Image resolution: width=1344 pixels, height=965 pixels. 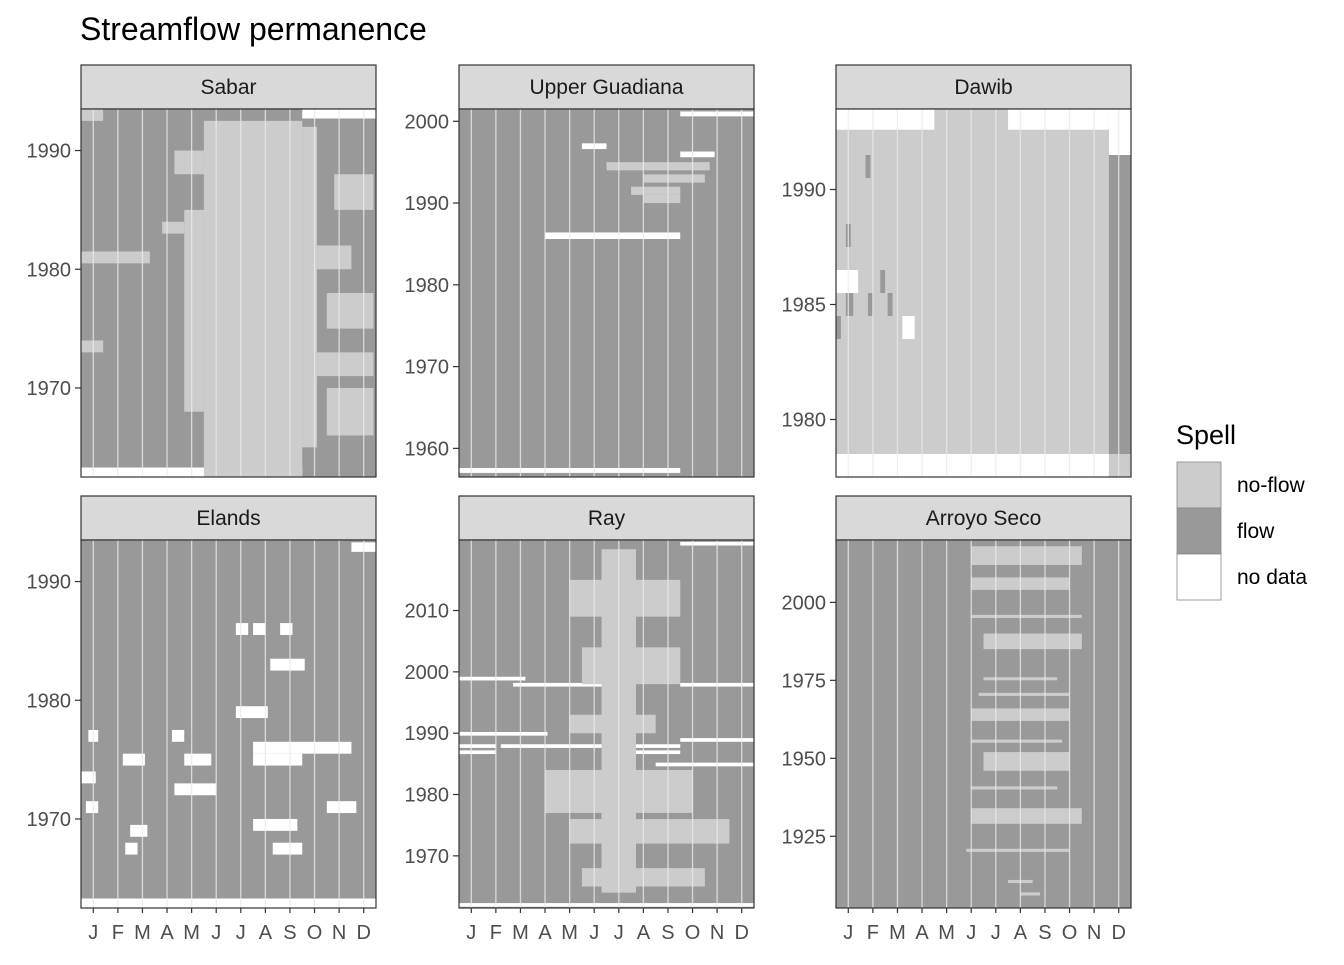 I want to click on strip-arroyo-seco, so click(x=983, y=518).